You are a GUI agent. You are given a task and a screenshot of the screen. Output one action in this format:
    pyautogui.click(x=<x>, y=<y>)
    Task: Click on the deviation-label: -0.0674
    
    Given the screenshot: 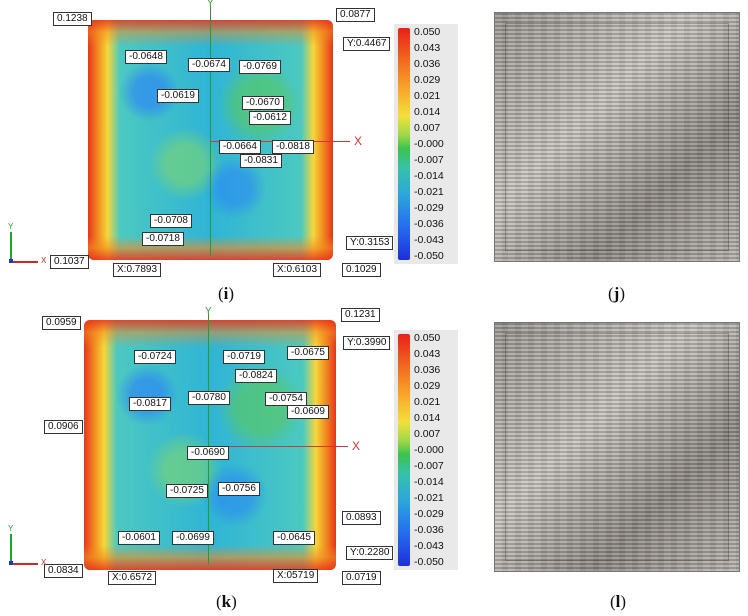 What is the action you would take?
    pyautogui.click(x=209, y=65)
    